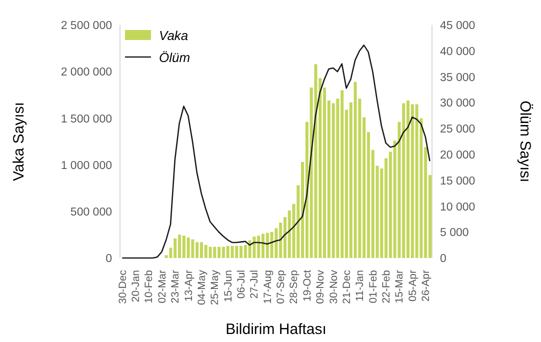 Image resolution: width=541 pixels, height=342 pixels. I want to click on y-tick-label: 2 500 000, so click(86, 26).